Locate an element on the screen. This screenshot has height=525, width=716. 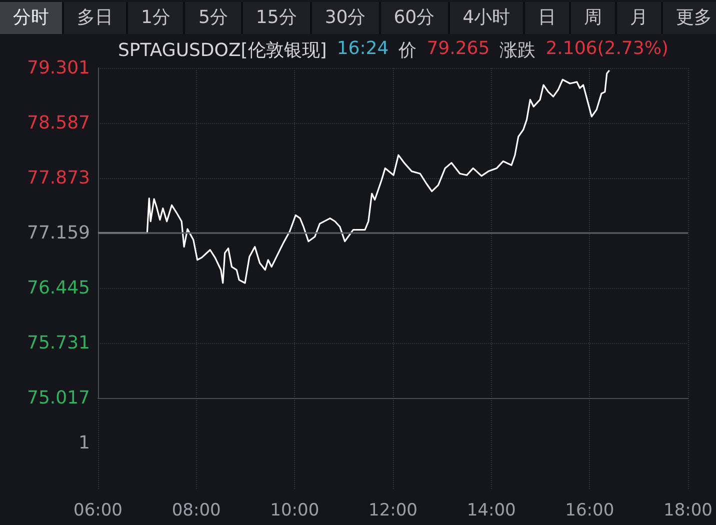
tab-button: 1分 is located at coordinates (157, 18).